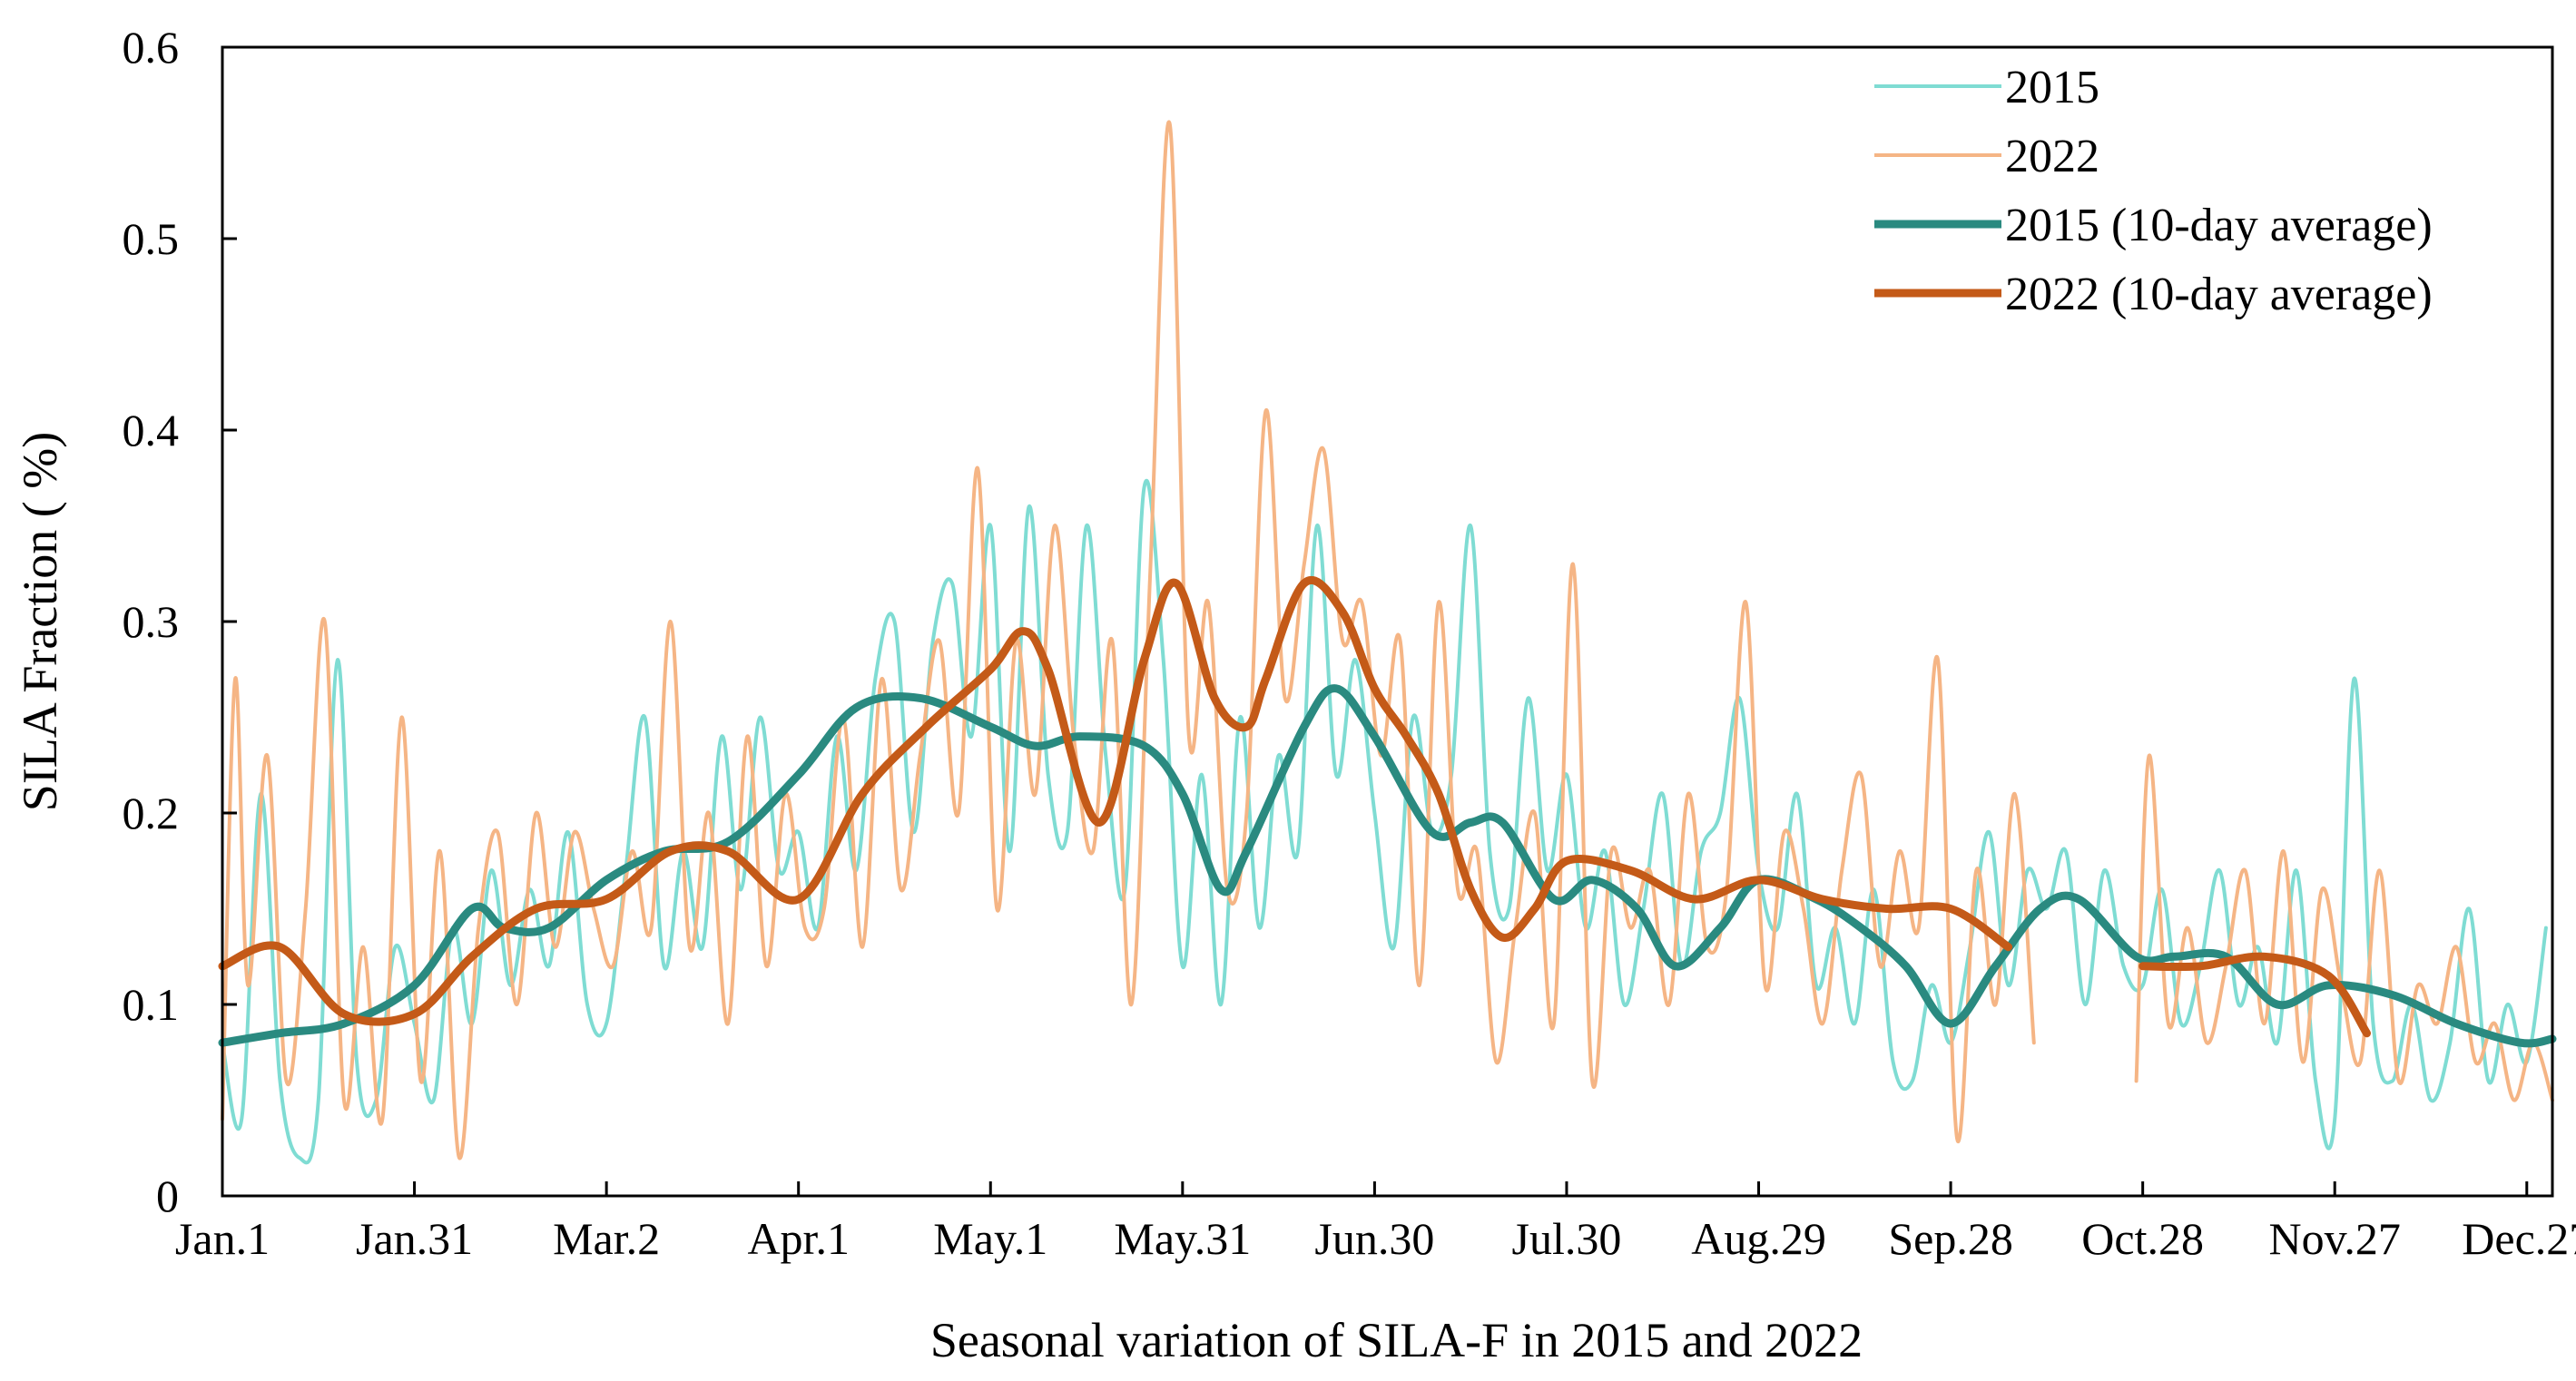 Image resolution: width=2576 pixels, height=1381 pixels. Describe the element at coordinates (1950, 1238) in the screenshot. I see `x-tick-label: Sep.28` at that location.